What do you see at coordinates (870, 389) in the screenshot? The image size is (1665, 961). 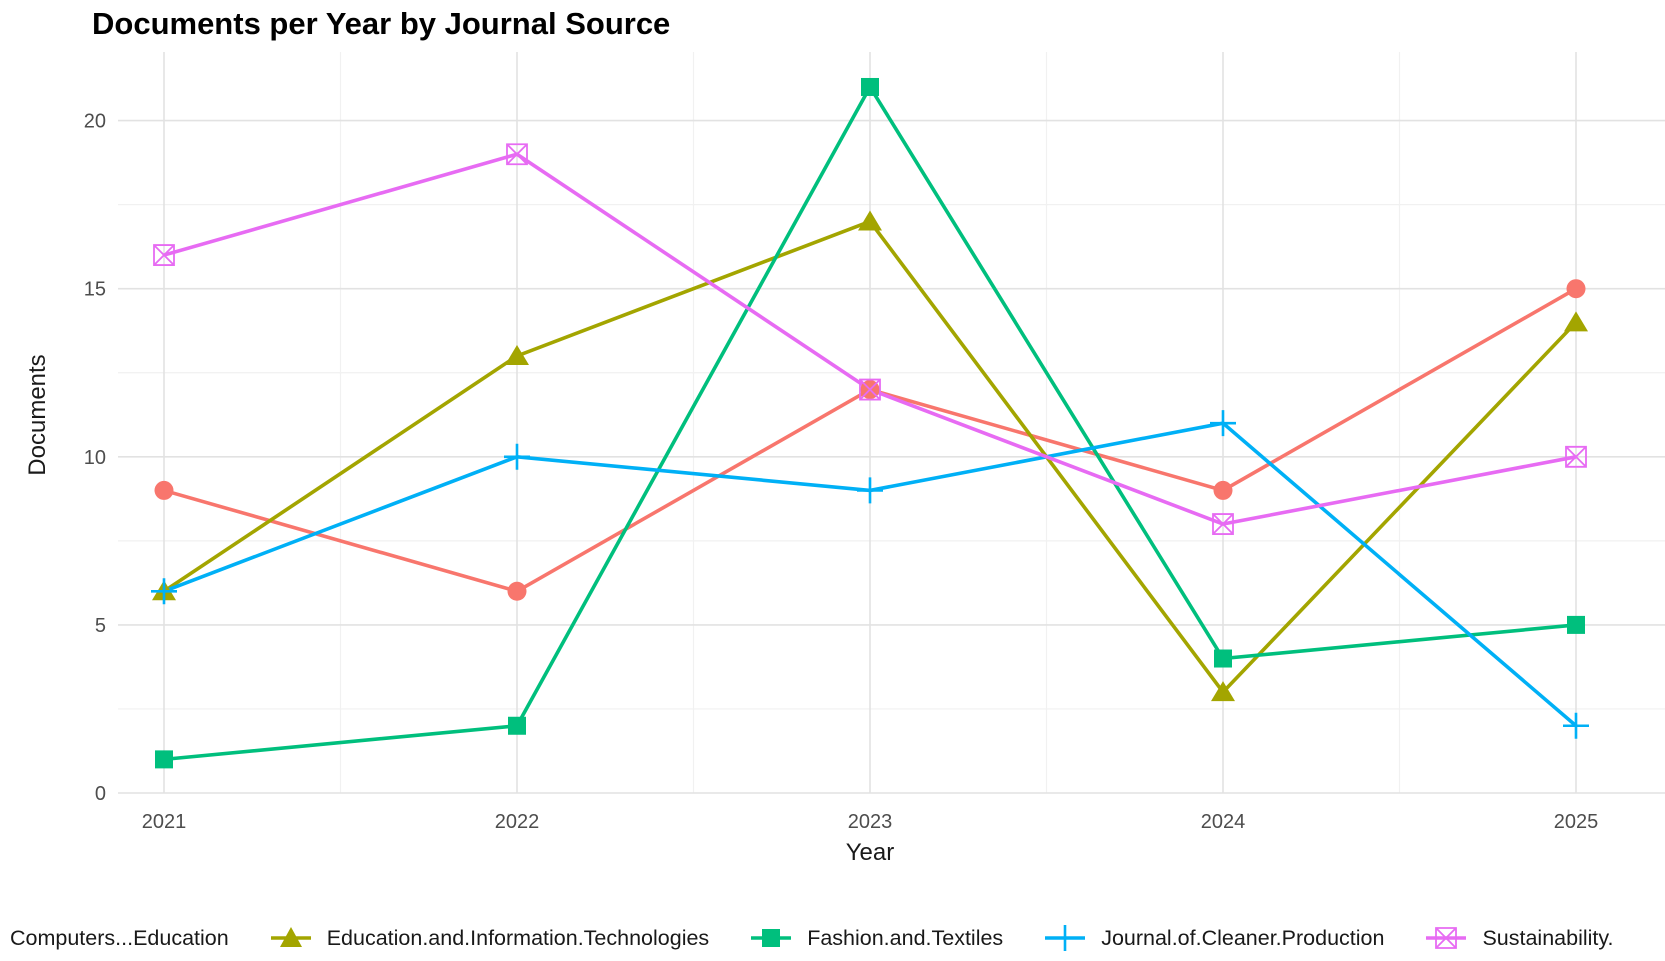 I see `marker-sustainability-2023` at bounding box center [870, 389].